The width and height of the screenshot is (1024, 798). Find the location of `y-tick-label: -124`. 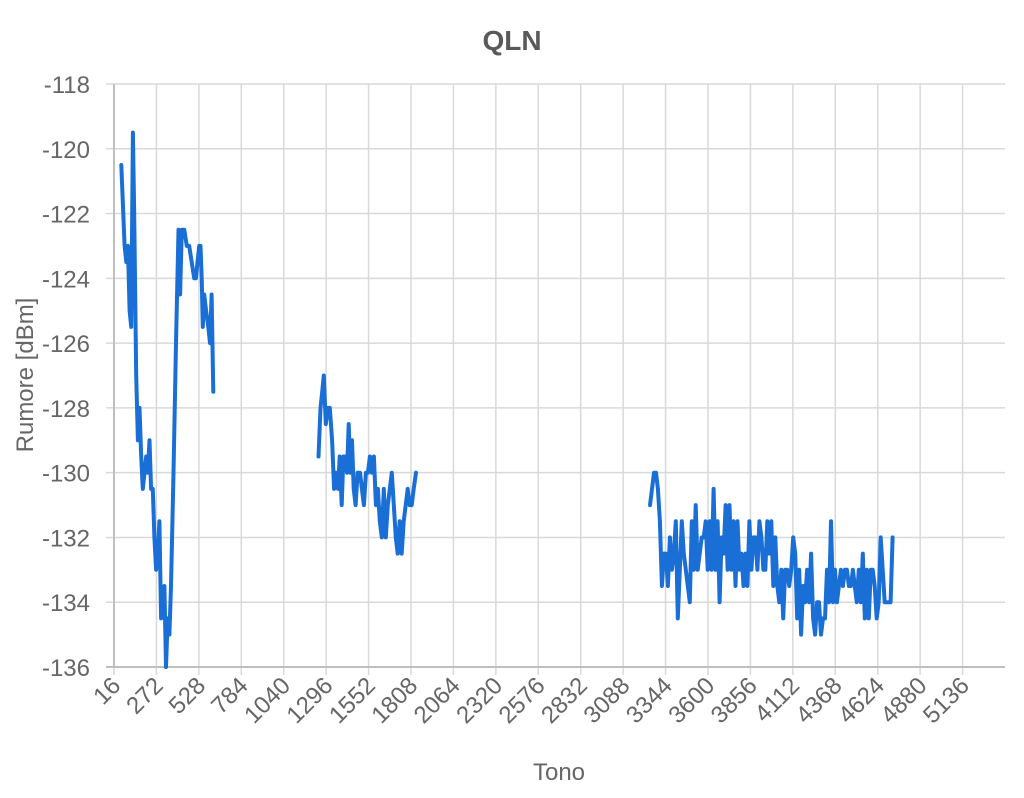

y-tick-label: -124 is located at coordinates (66, 279).